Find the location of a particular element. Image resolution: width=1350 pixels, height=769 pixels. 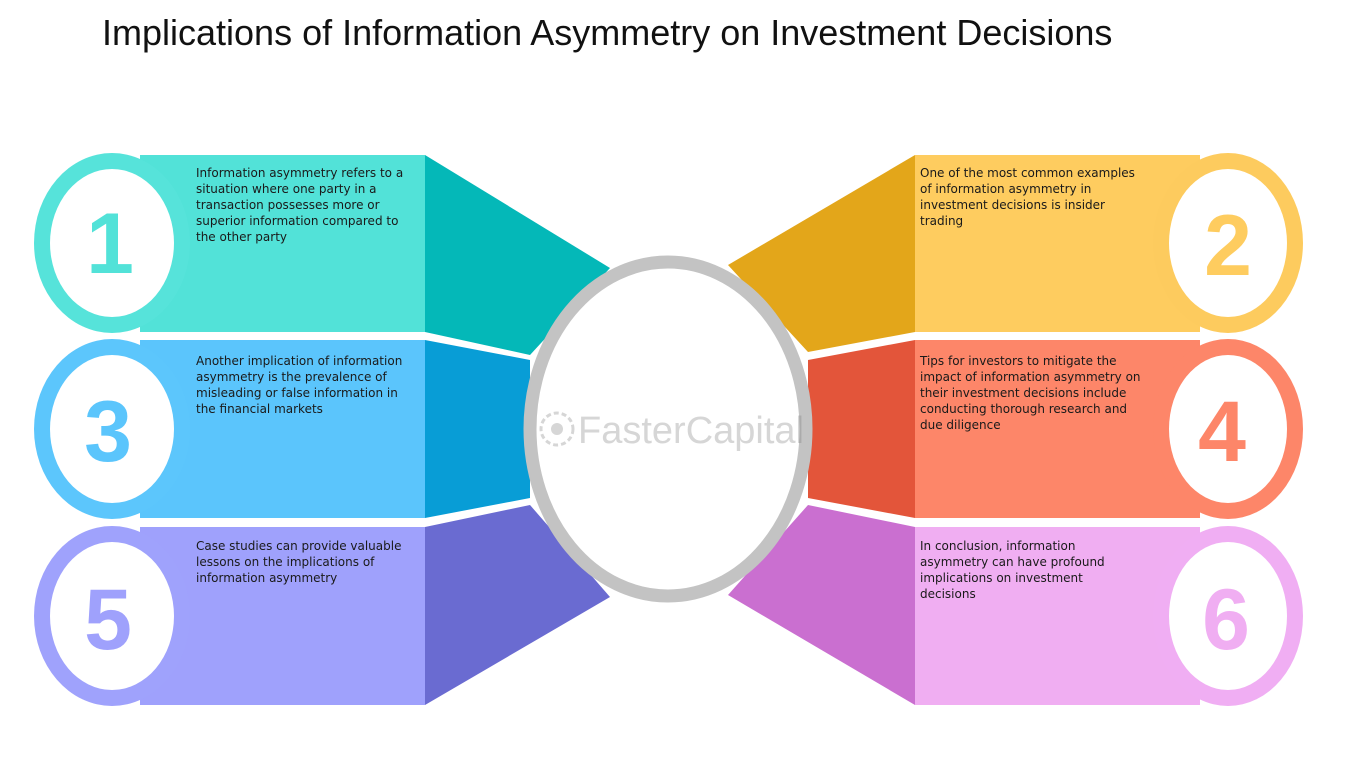

item-3-ring-inner is located at coordinates (112, 429).